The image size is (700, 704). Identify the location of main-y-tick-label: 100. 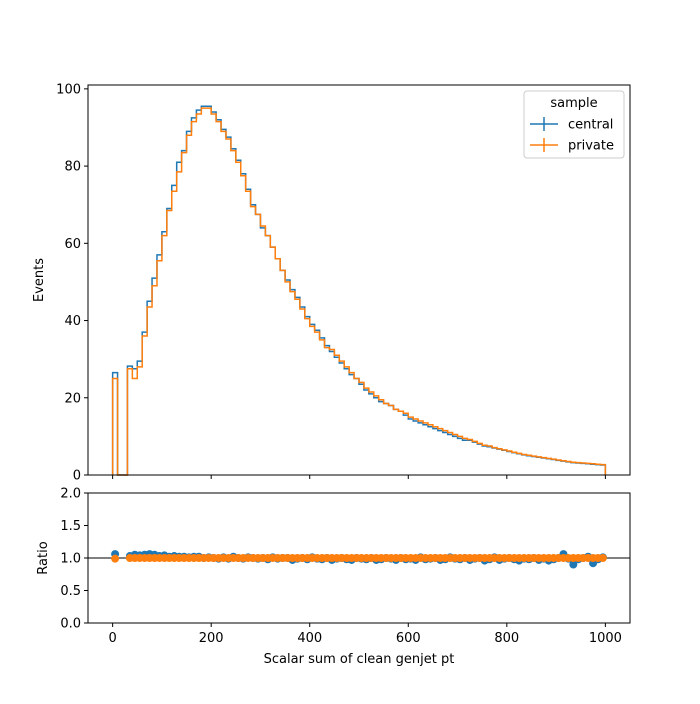
(68, 89).